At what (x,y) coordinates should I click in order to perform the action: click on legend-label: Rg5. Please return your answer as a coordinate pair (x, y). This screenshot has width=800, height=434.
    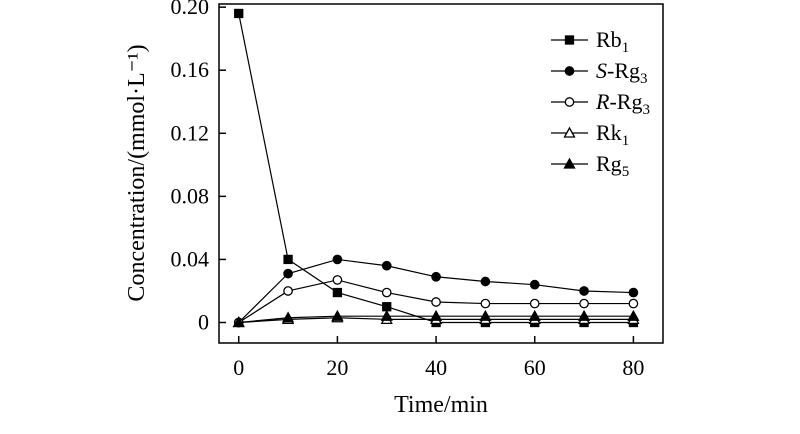
    Looking at the image, I should click on (612, 165).